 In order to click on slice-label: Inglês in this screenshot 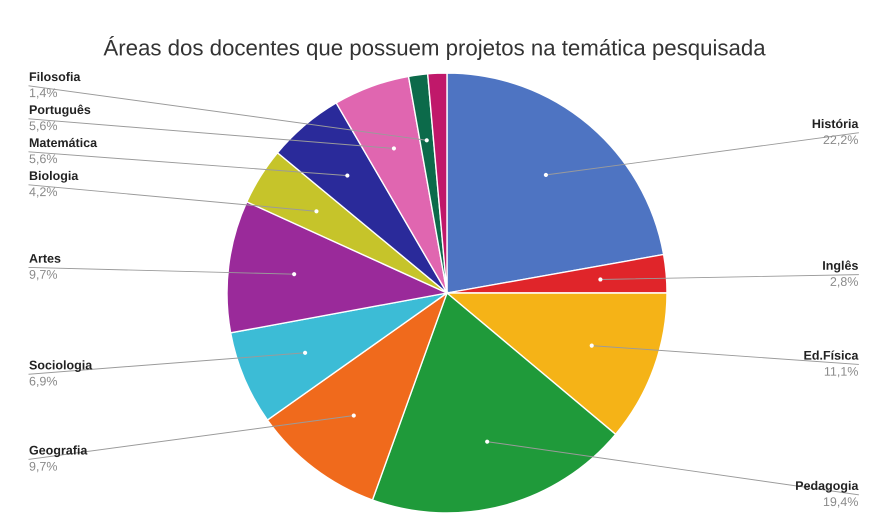, I will do `click(840, 266)`.